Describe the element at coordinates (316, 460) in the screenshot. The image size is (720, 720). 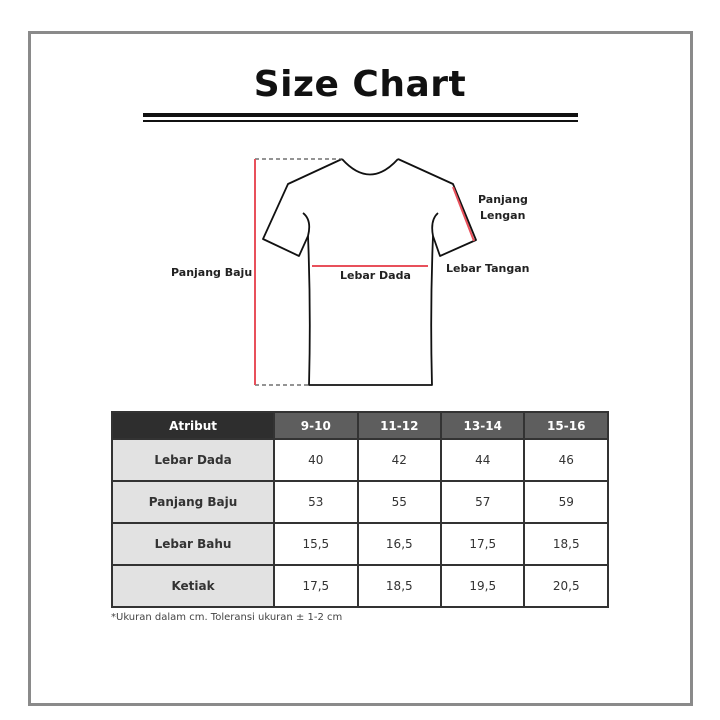
I see `cell-value: 40` at that location.